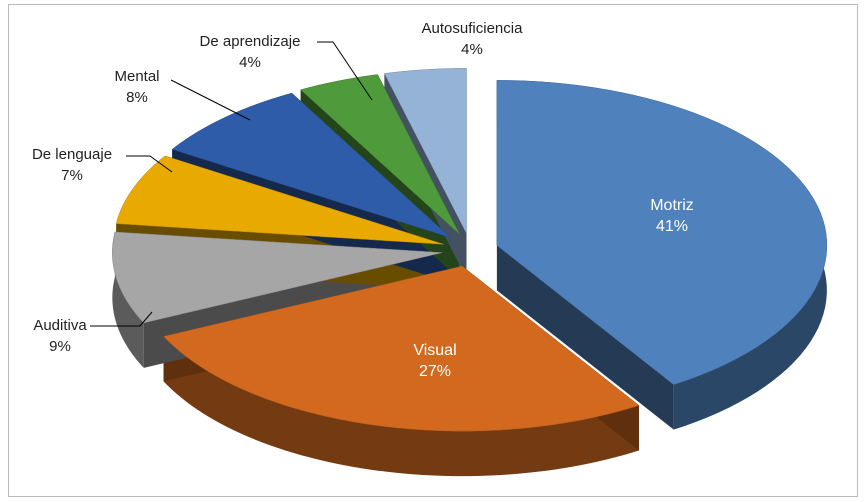  Describe the element at coordinates (473, 28) in the screenshot. I see `slice-label: Autosuficiencia` at that location.